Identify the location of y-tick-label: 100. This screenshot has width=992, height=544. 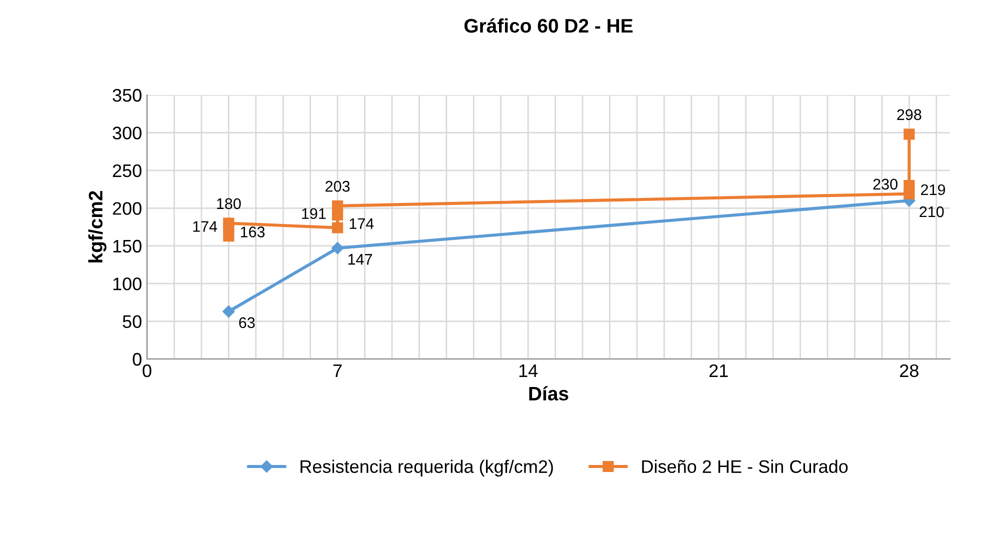
(127, 284).